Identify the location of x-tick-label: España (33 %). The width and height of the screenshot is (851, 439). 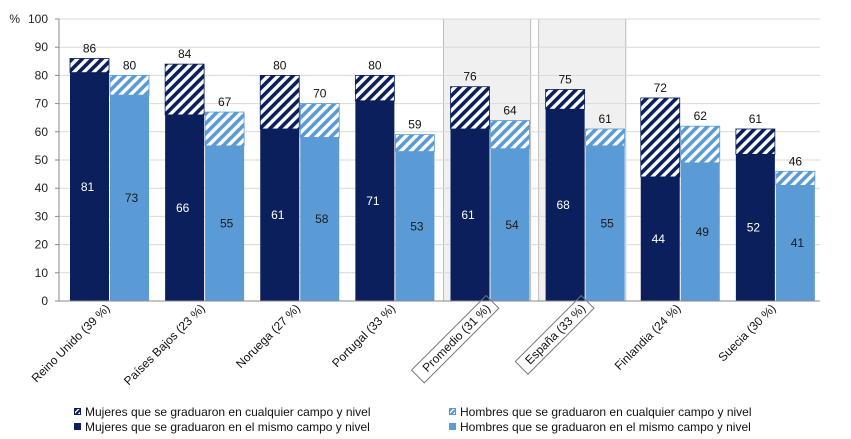
(555, 334).